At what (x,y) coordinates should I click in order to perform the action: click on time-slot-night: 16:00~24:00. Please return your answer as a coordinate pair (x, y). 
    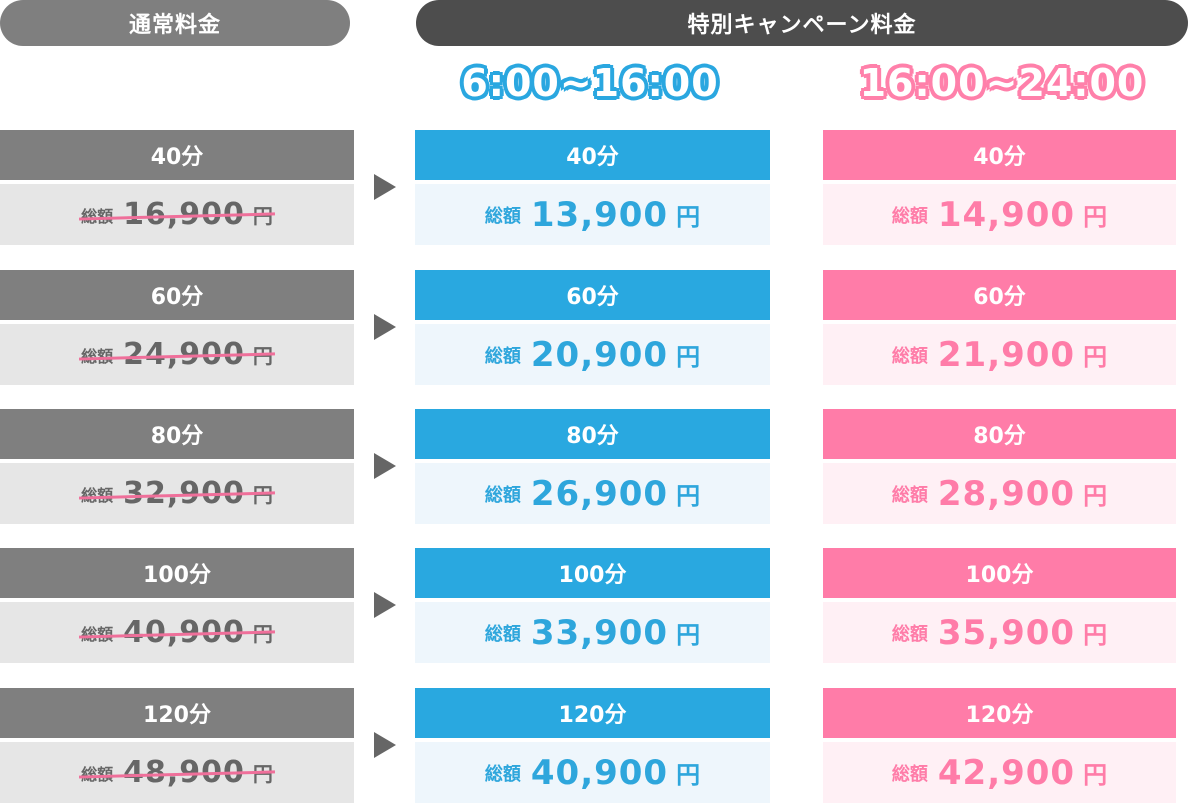
    Looking at the image, I should click on (1002, 83).